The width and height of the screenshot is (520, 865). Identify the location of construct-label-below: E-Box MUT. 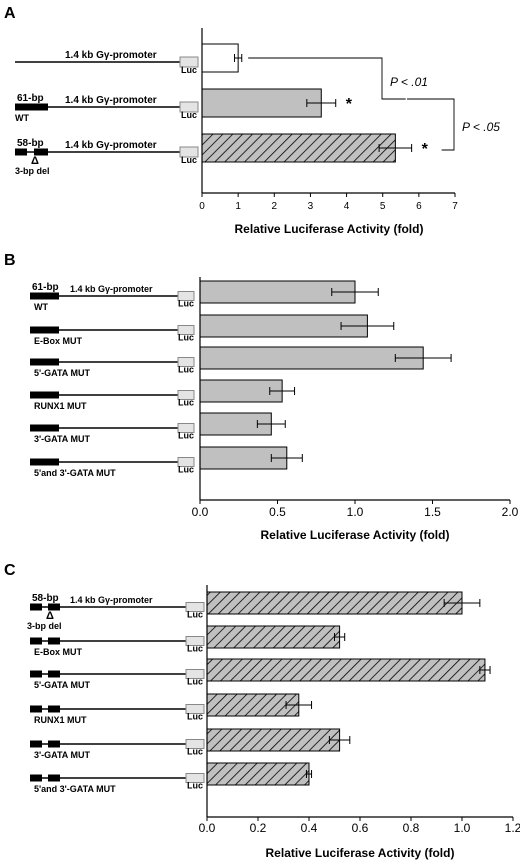
(58, 341).